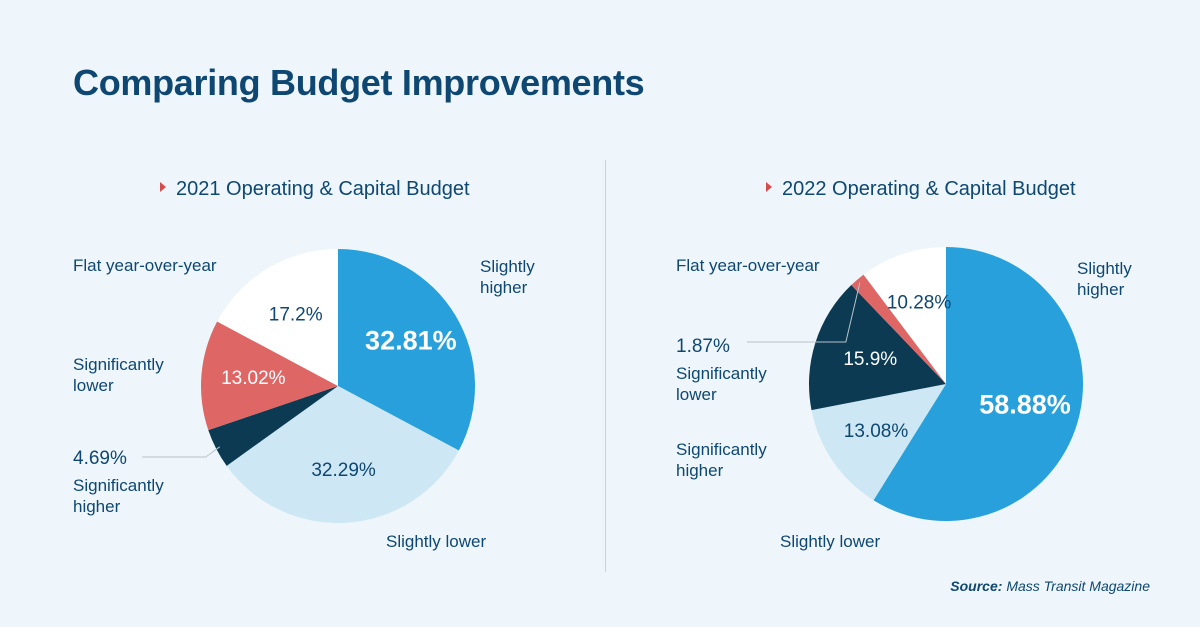 Image resolution: width=1200 pixels, height=627 pixels. Describe the element at coordinates (323, 189) in the screenshot. I see `chart-title: 2021 Operating & Capital Budget` at that location.